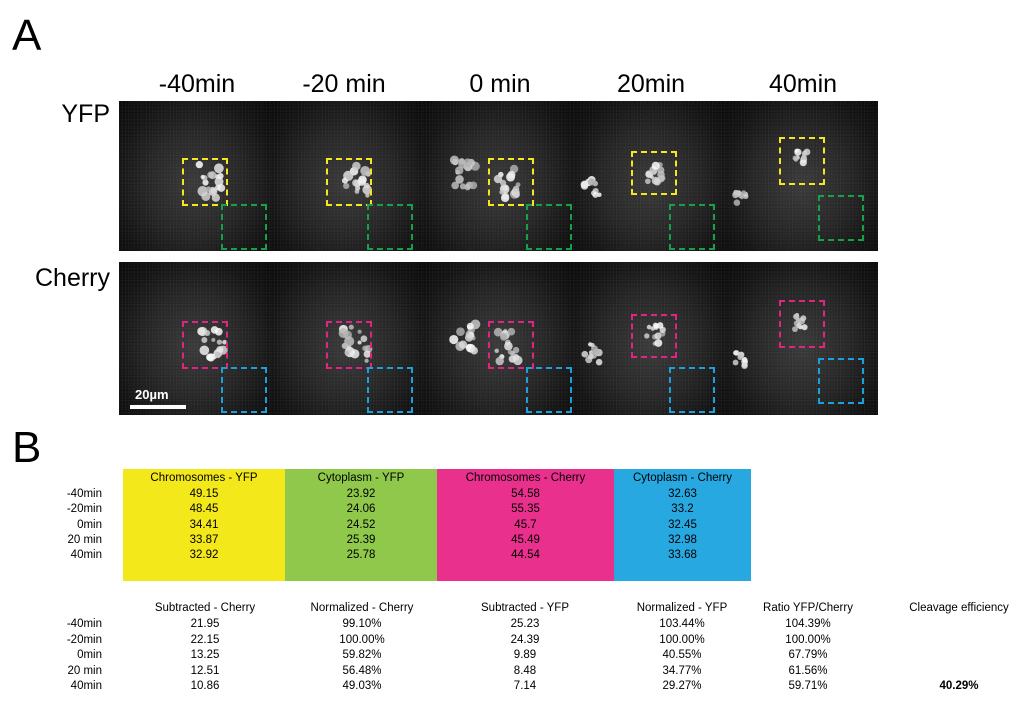 Image resolution: width=1021 pixels, height=715 pixels. Describe the element at coordinates (525, 608) in the screenshot. I see `table2-header: Subtracted - YFP` at that location.